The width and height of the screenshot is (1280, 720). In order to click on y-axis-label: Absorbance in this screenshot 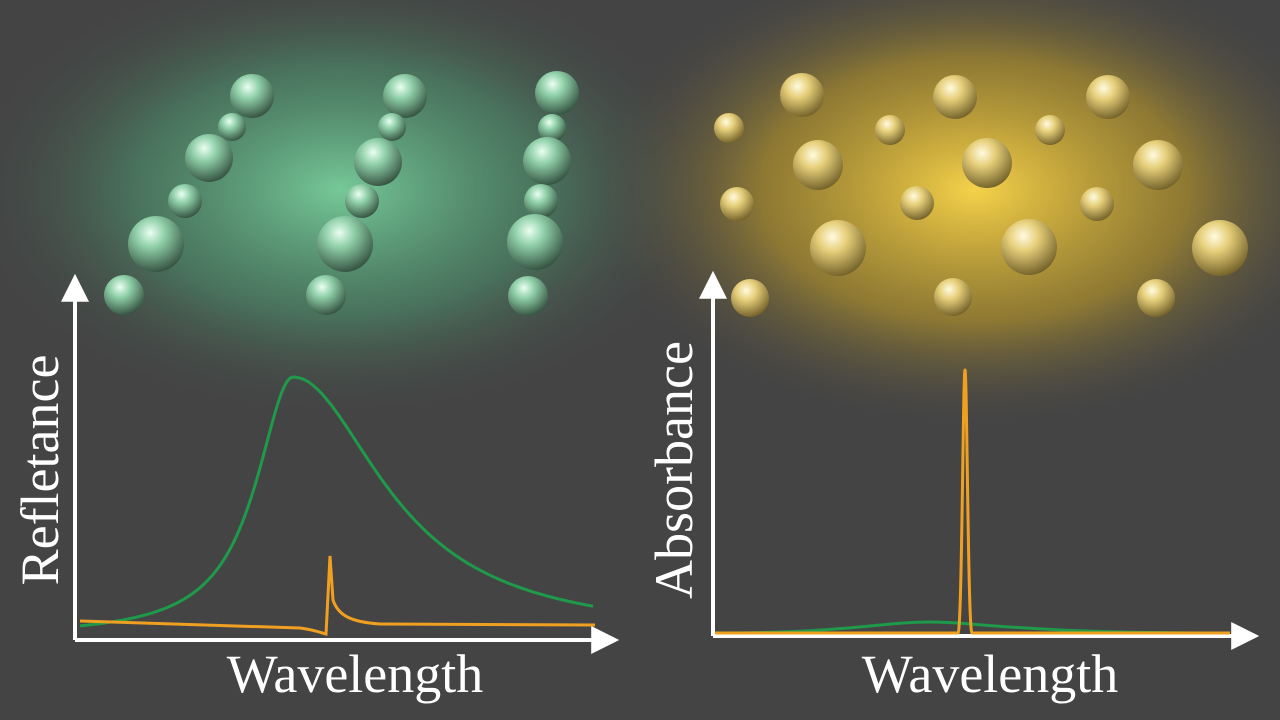, I will do `click(674, 470)`.